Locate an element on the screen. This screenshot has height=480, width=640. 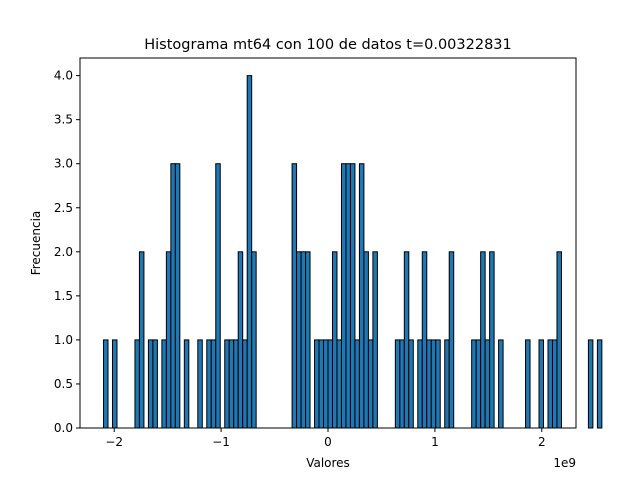
y-tick-label: 3.5 is located at coordinates (63, 120).